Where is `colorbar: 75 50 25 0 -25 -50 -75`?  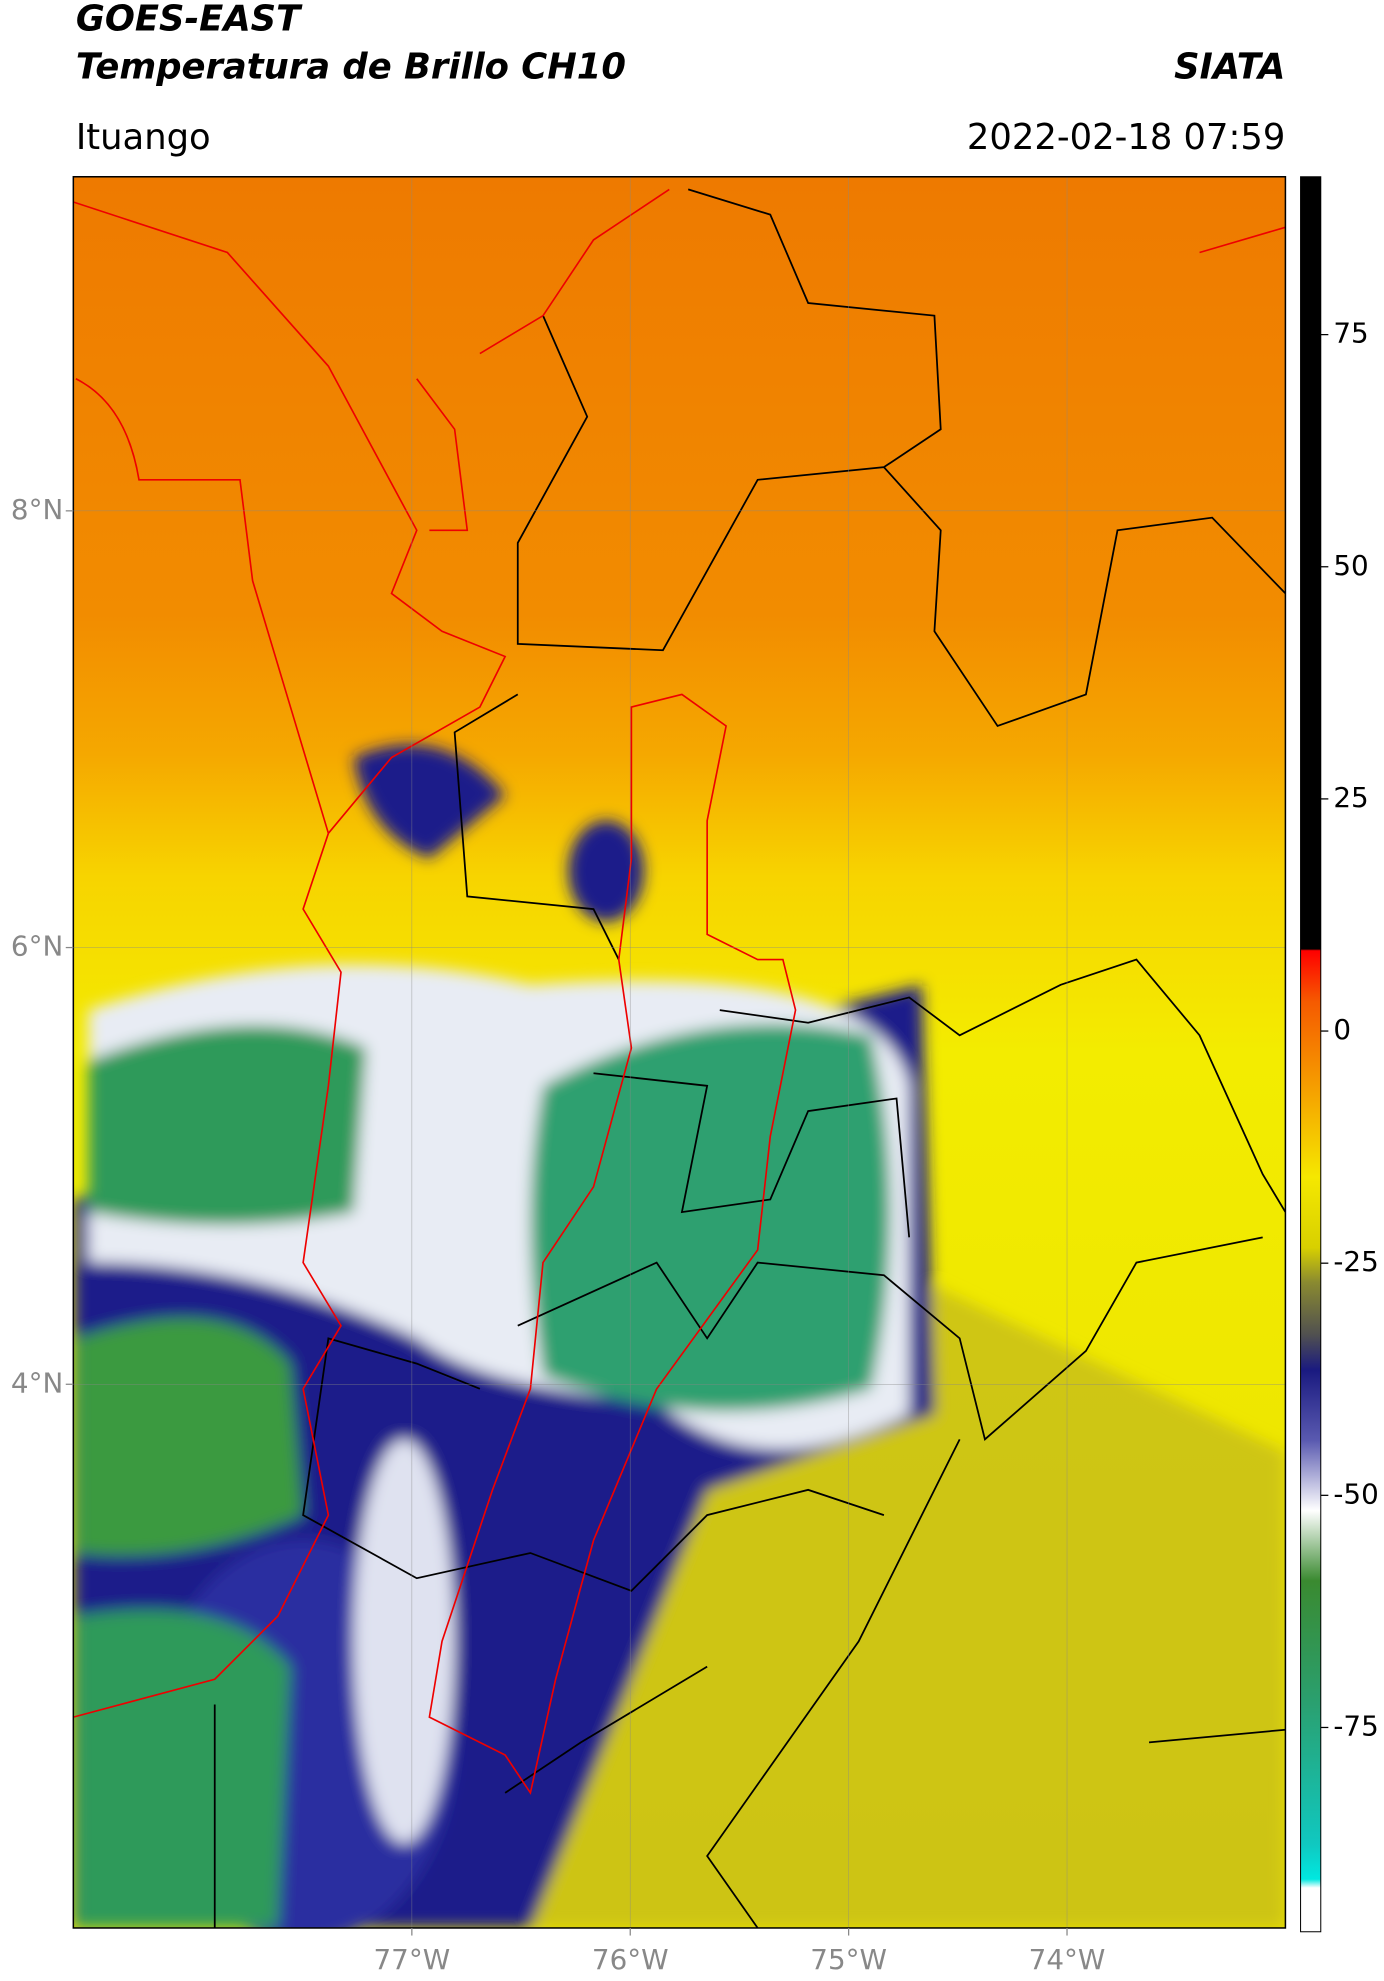
colorbar: 75 50 25 0 -25 -50 -75 is located at coordinates (1339, 1054).